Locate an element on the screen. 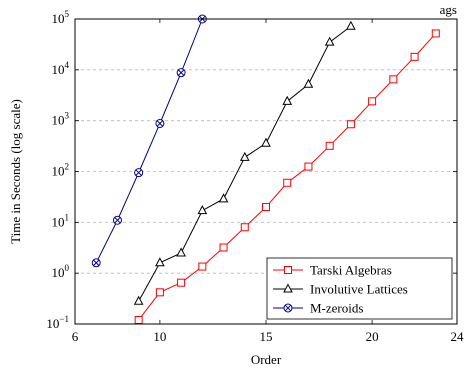 The width and height of the screenshot is (469, 370). legend-item: Involutive Lattices is located at coordinates (340, 289).